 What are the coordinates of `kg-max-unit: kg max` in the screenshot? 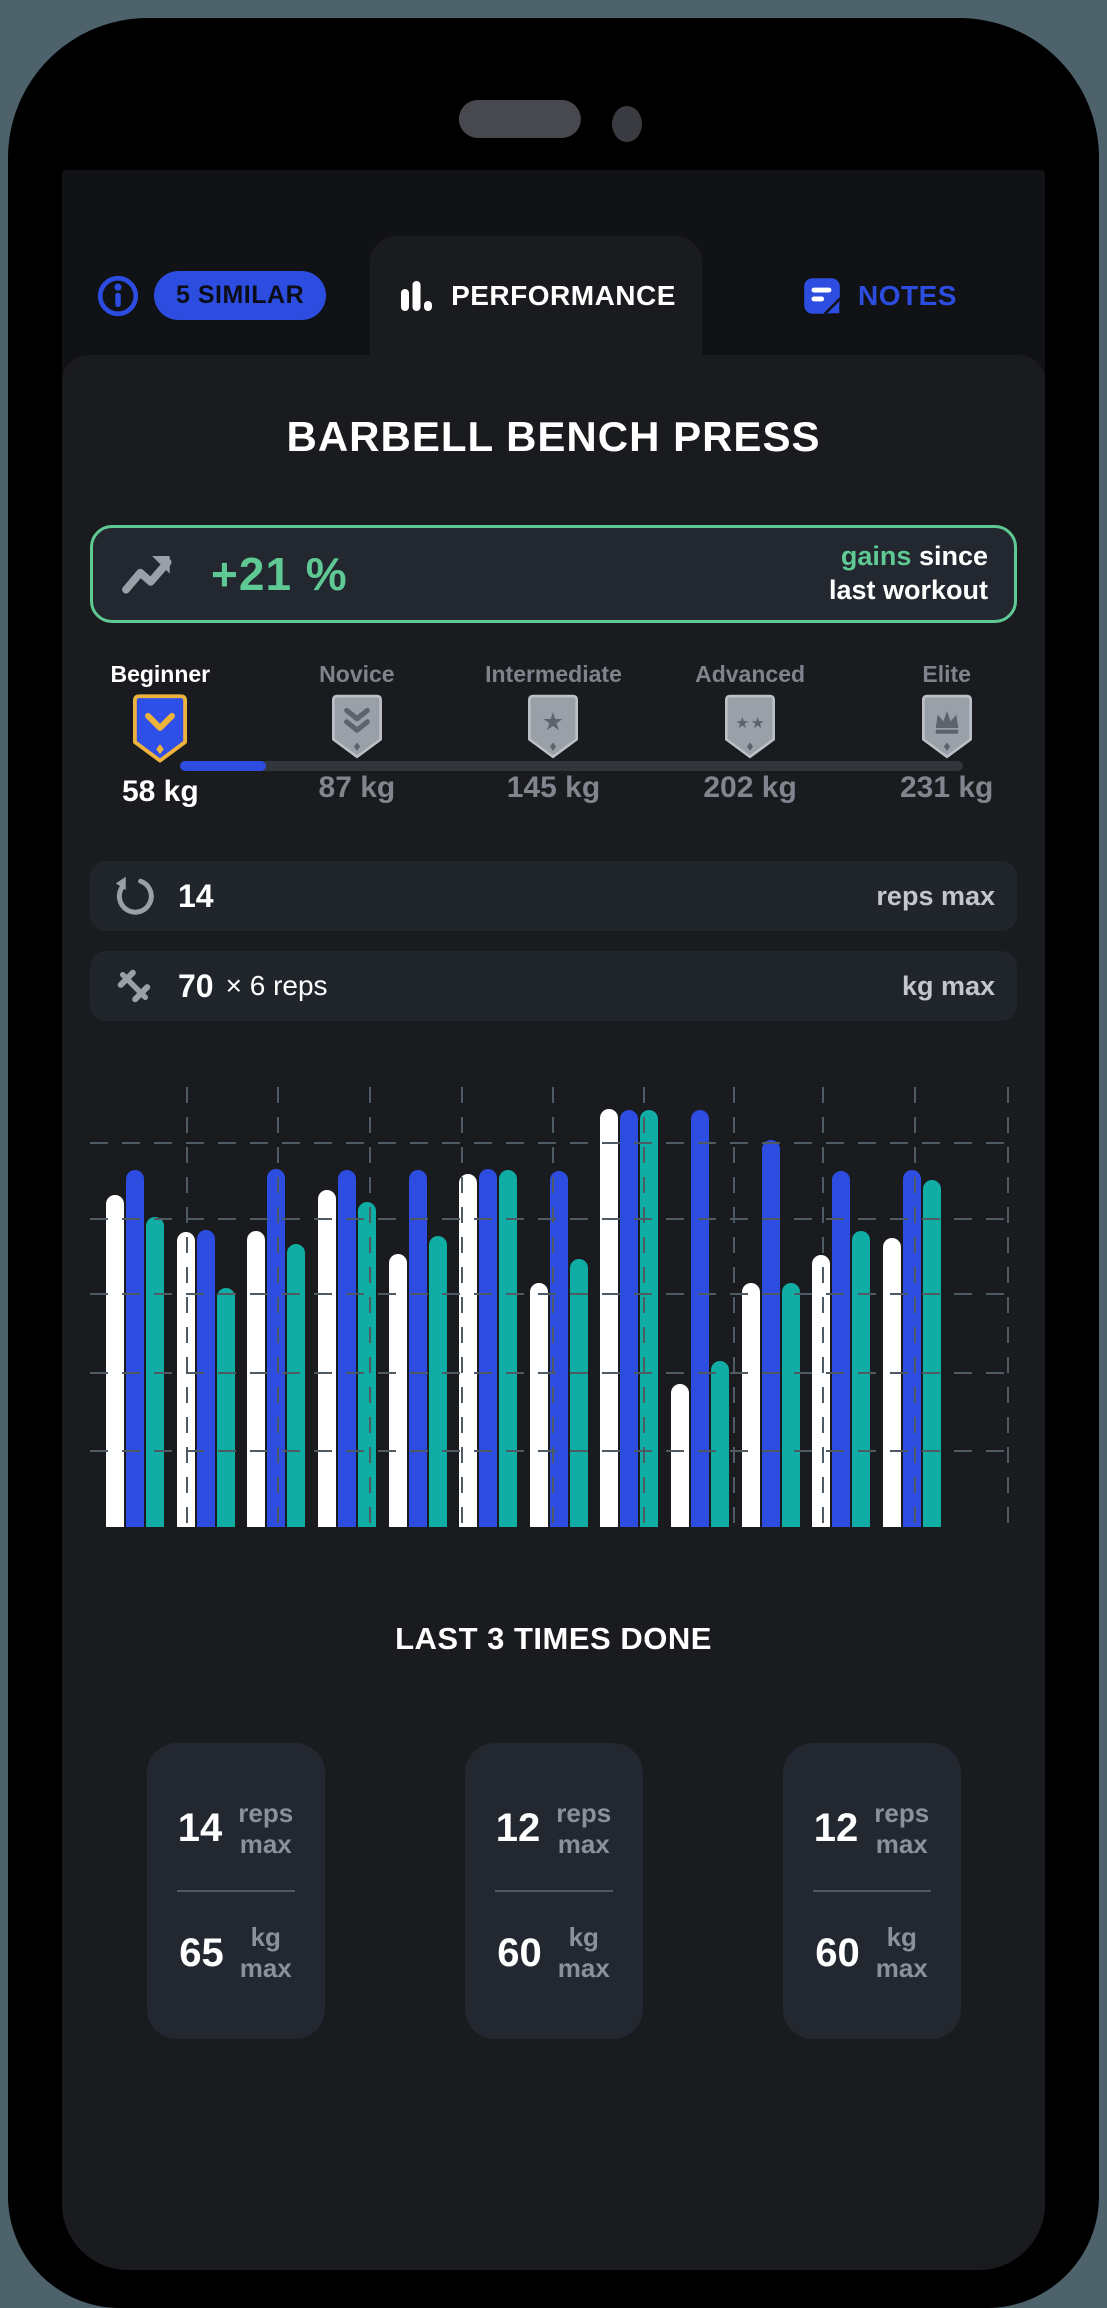 It's located at (948, 985).